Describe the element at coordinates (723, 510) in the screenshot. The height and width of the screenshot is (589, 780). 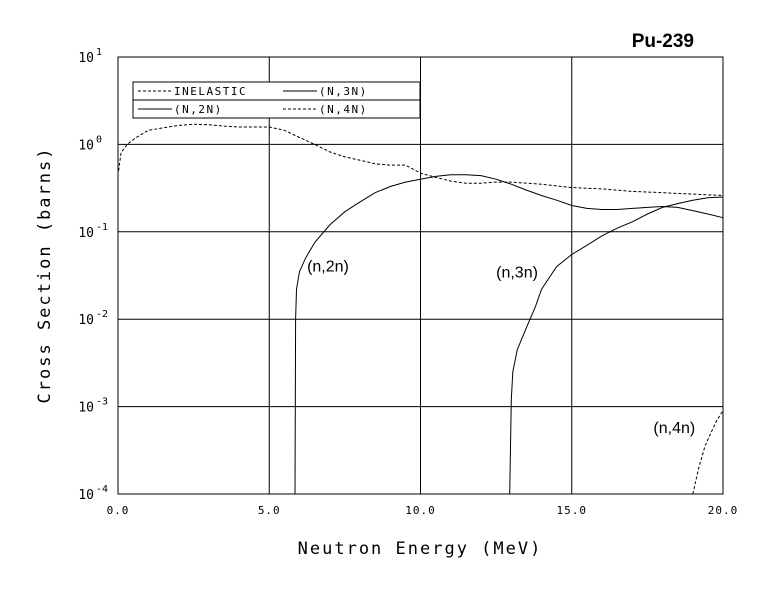
I see `x-tick-label: 20.0` at that location.